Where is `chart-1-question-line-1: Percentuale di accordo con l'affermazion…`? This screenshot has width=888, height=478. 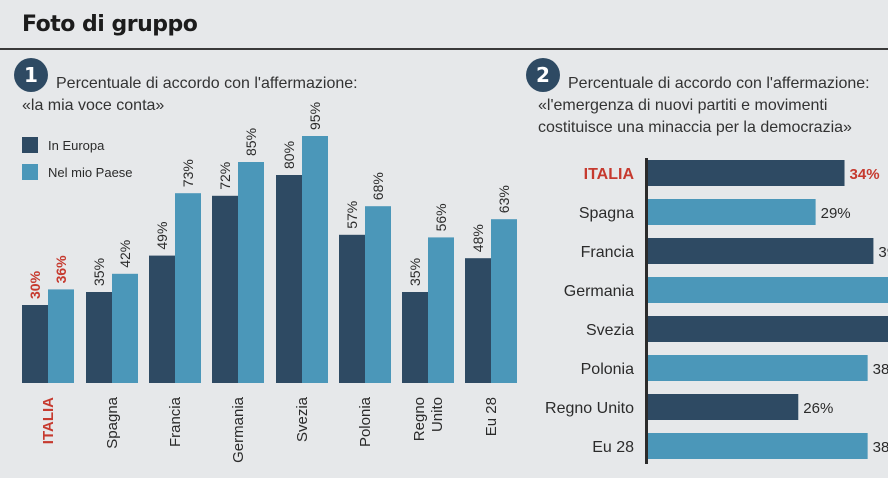 chart-1-question-line-1: Percentuale di accordo con l'affermazion… is located at coordinates (207, 83).